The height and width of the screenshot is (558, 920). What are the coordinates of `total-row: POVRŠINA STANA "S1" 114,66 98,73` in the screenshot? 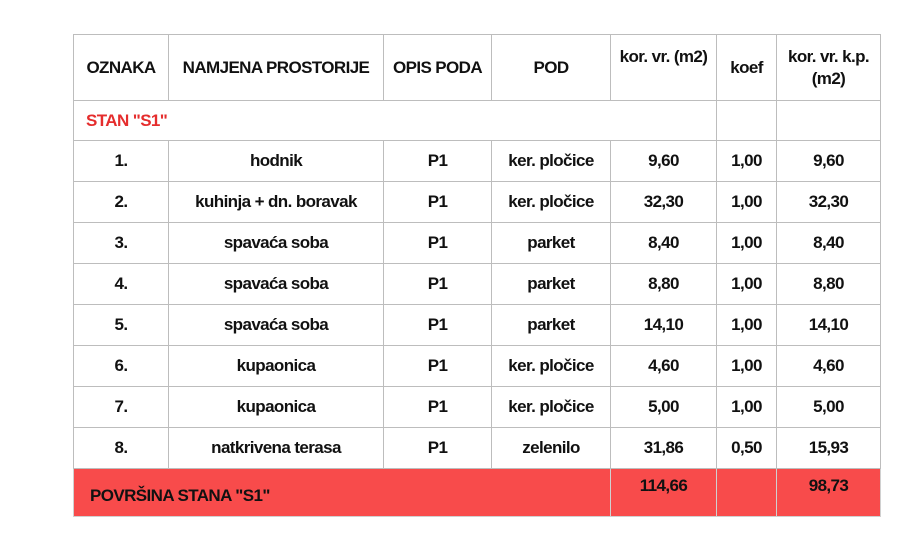 It's located at (477, 492).